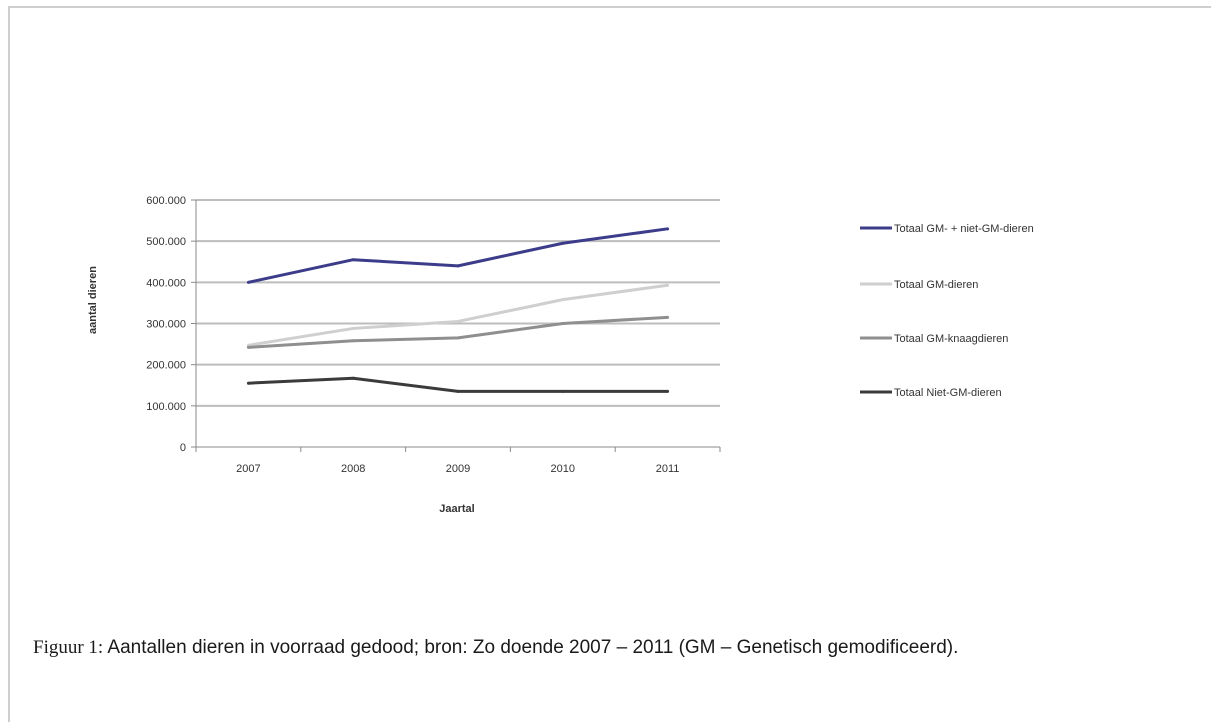 Image resolution: width=1213 pixels, height=722 pixels. I want to click on y-axis-label: aantal dieren, so click(93, 300).